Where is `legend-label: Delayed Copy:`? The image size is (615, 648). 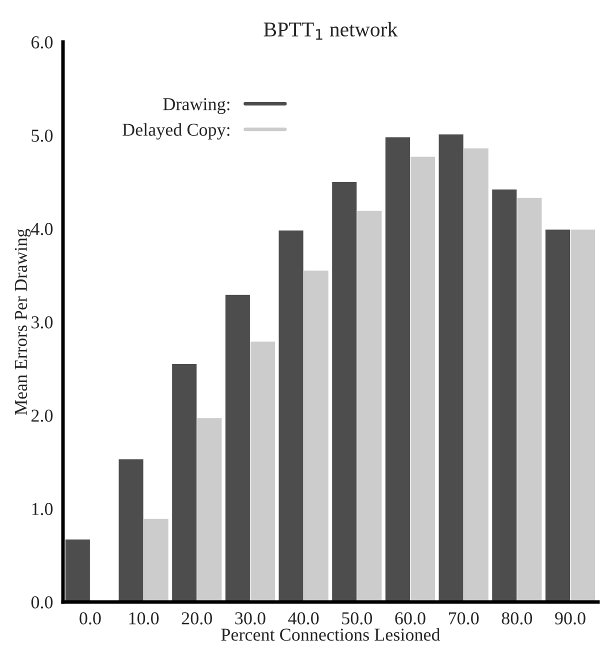
legend-label: Delayed Copy: is located at coordinates (176, 131).